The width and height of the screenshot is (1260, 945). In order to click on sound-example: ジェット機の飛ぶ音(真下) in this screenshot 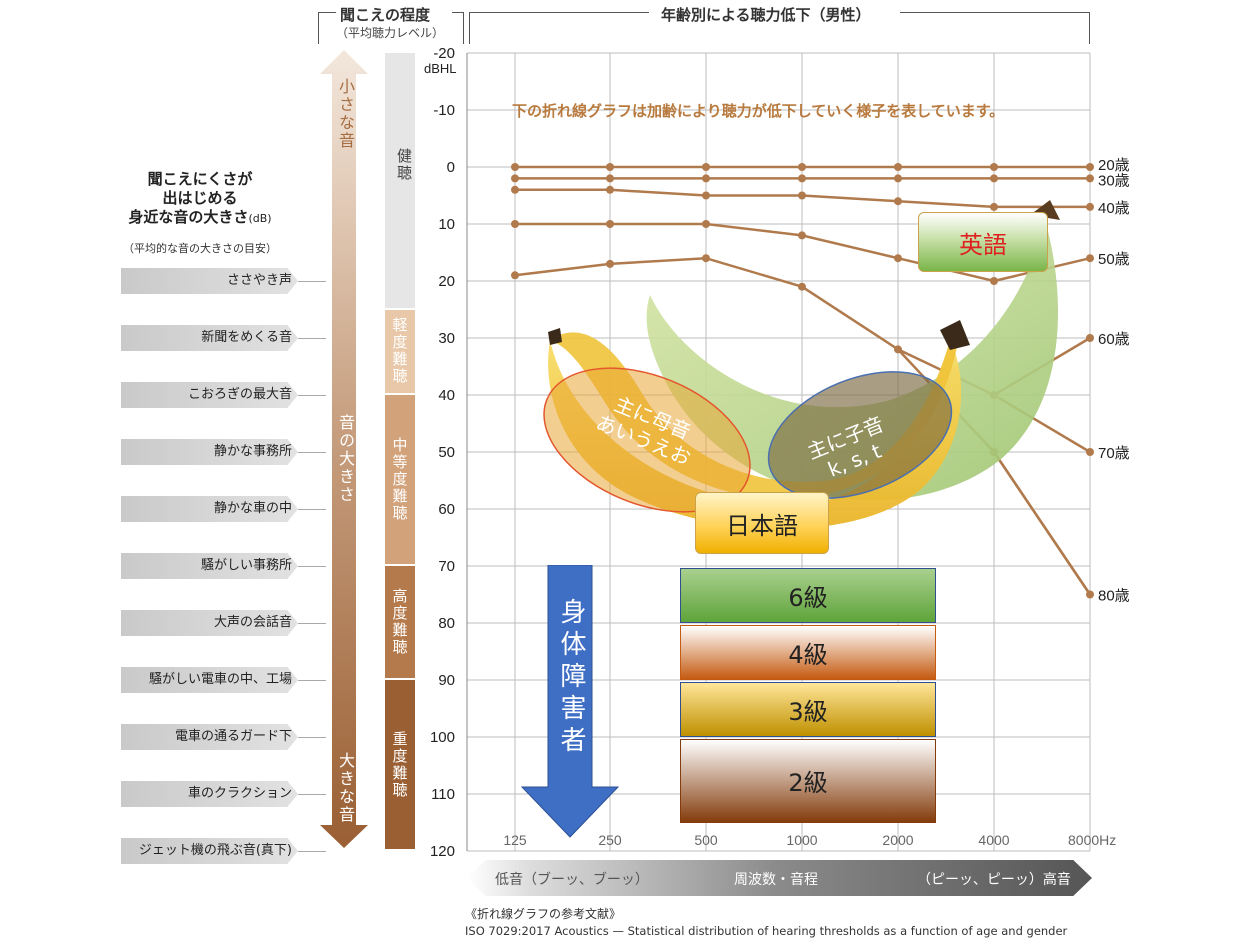, I will do `click(209, 851)`.